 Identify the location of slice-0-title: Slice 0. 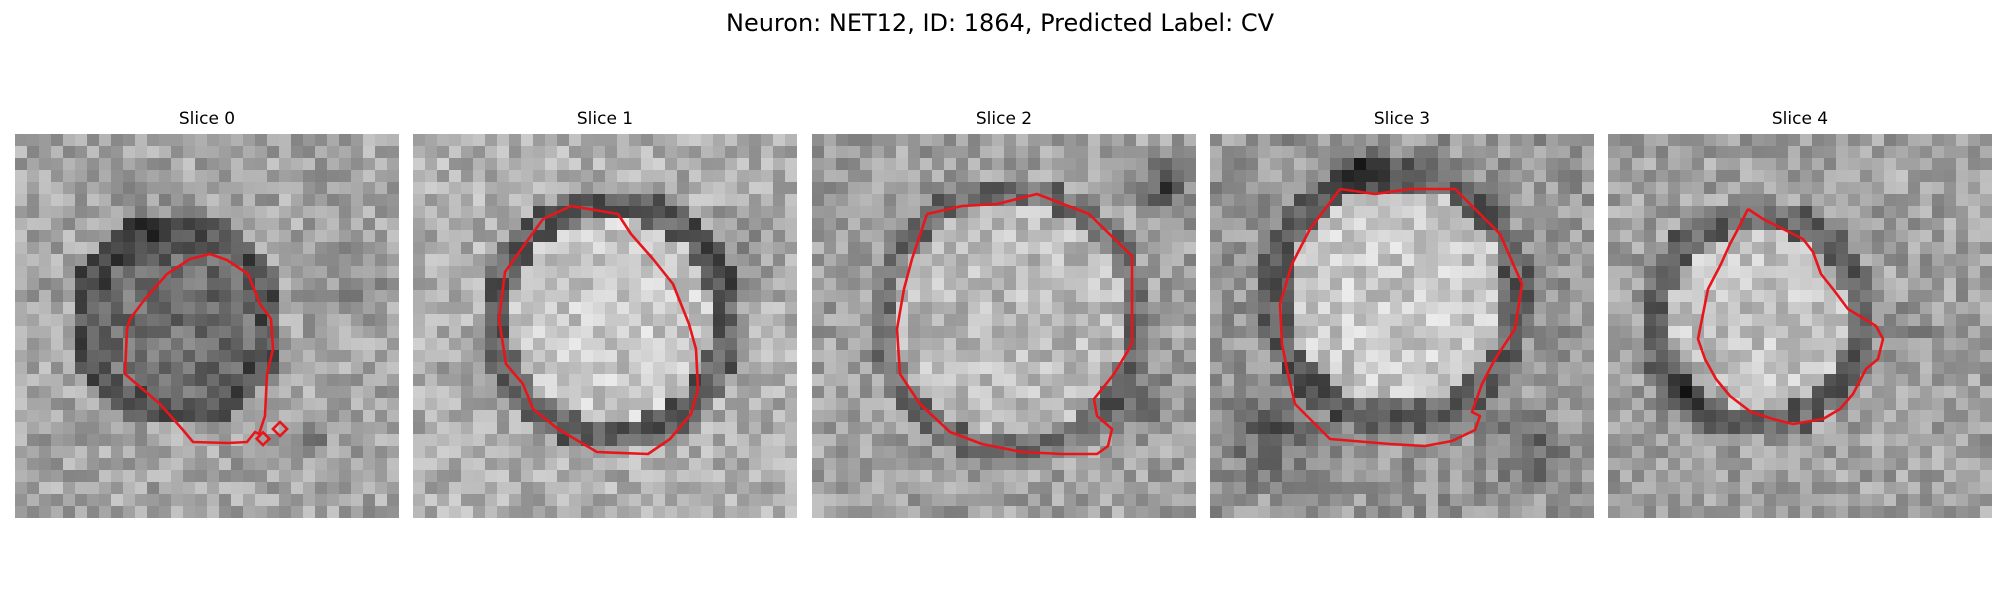
(207, 119).